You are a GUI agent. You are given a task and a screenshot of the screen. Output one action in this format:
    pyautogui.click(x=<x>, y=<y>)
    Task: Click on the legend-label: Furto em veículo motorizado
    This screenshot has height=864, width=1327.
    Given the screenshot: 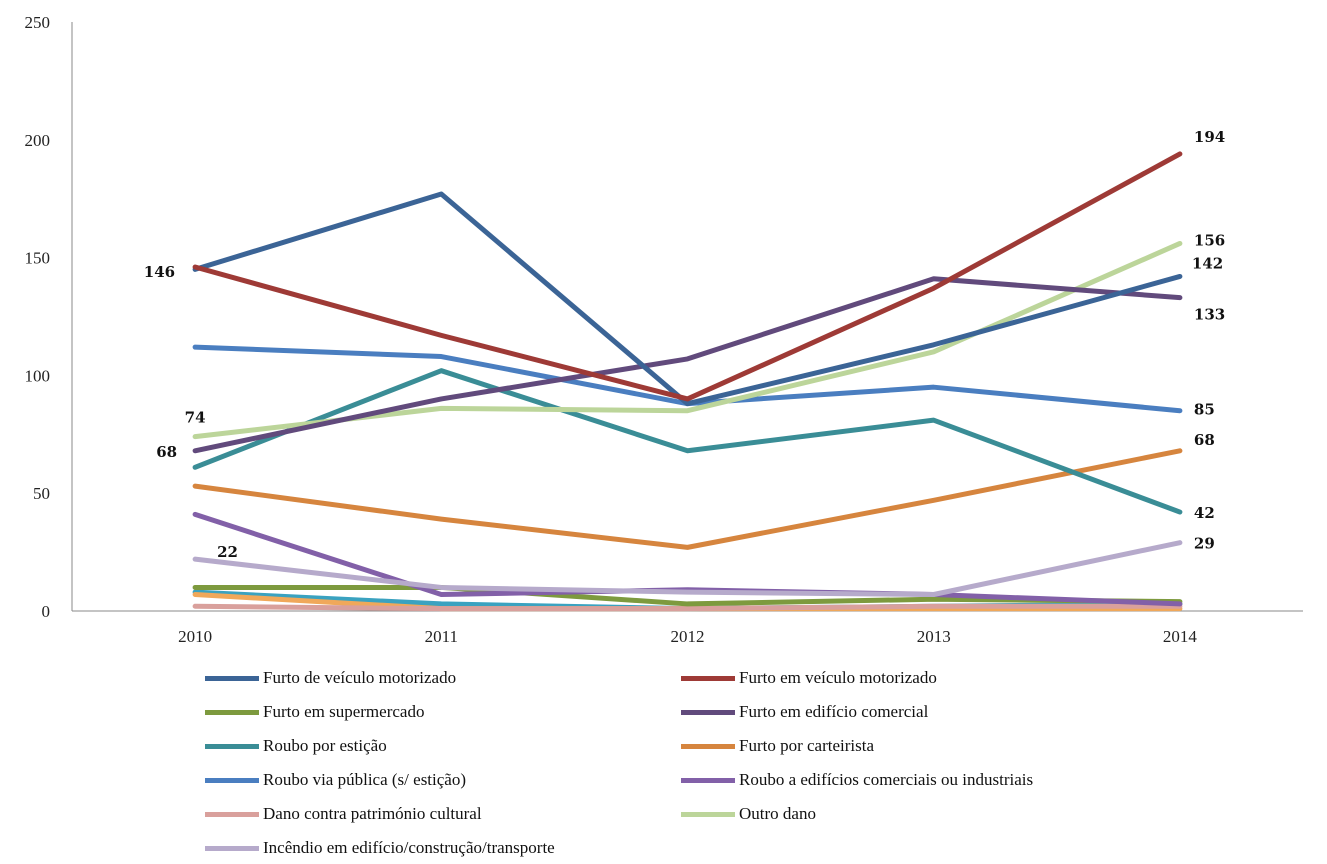 What is the action you would take?
    pyautogui.click(x=838, y=677)
    